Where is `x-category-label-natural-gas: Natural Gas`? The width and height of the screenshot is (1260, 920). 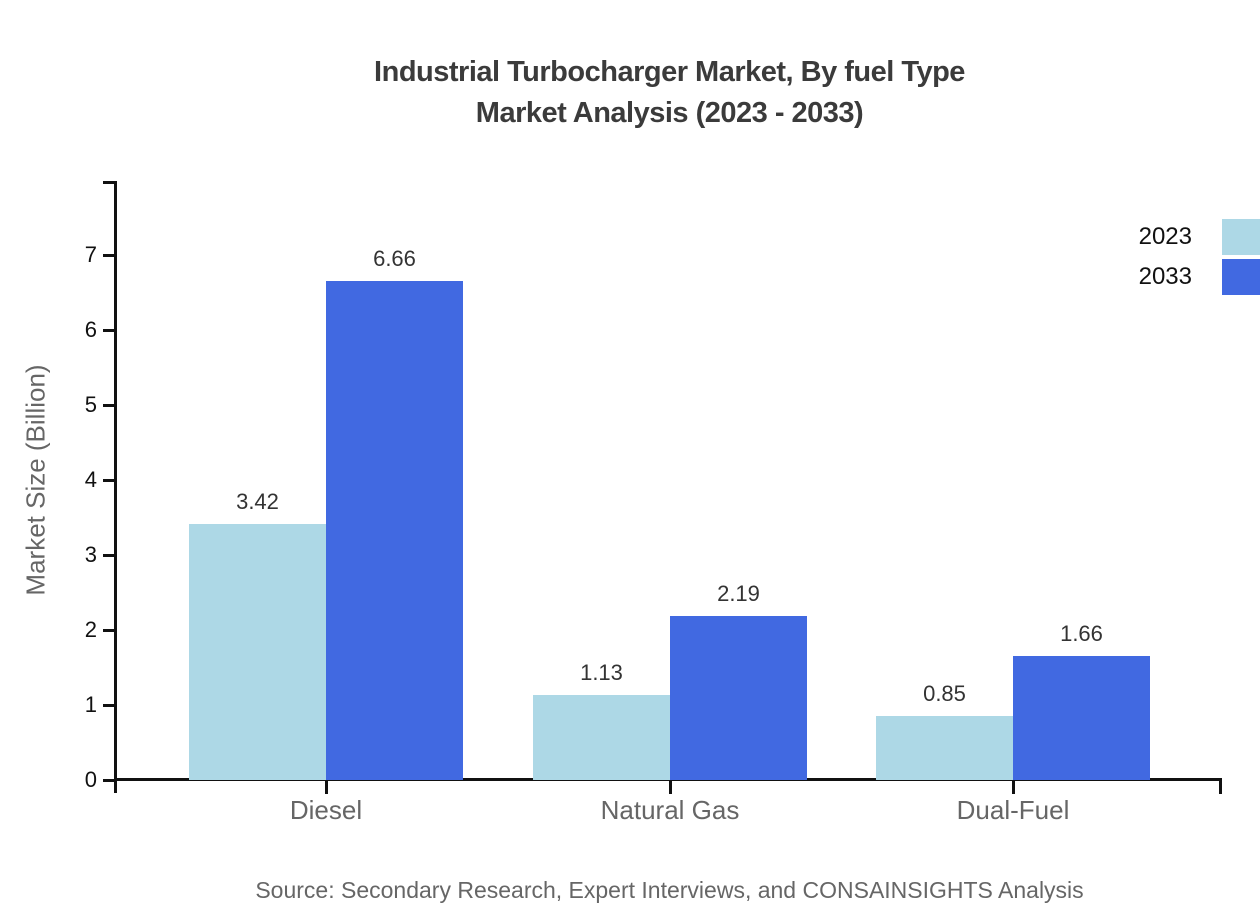 x-category-label-natural-gas: Natural Gas is located at coordinates (670, 810).